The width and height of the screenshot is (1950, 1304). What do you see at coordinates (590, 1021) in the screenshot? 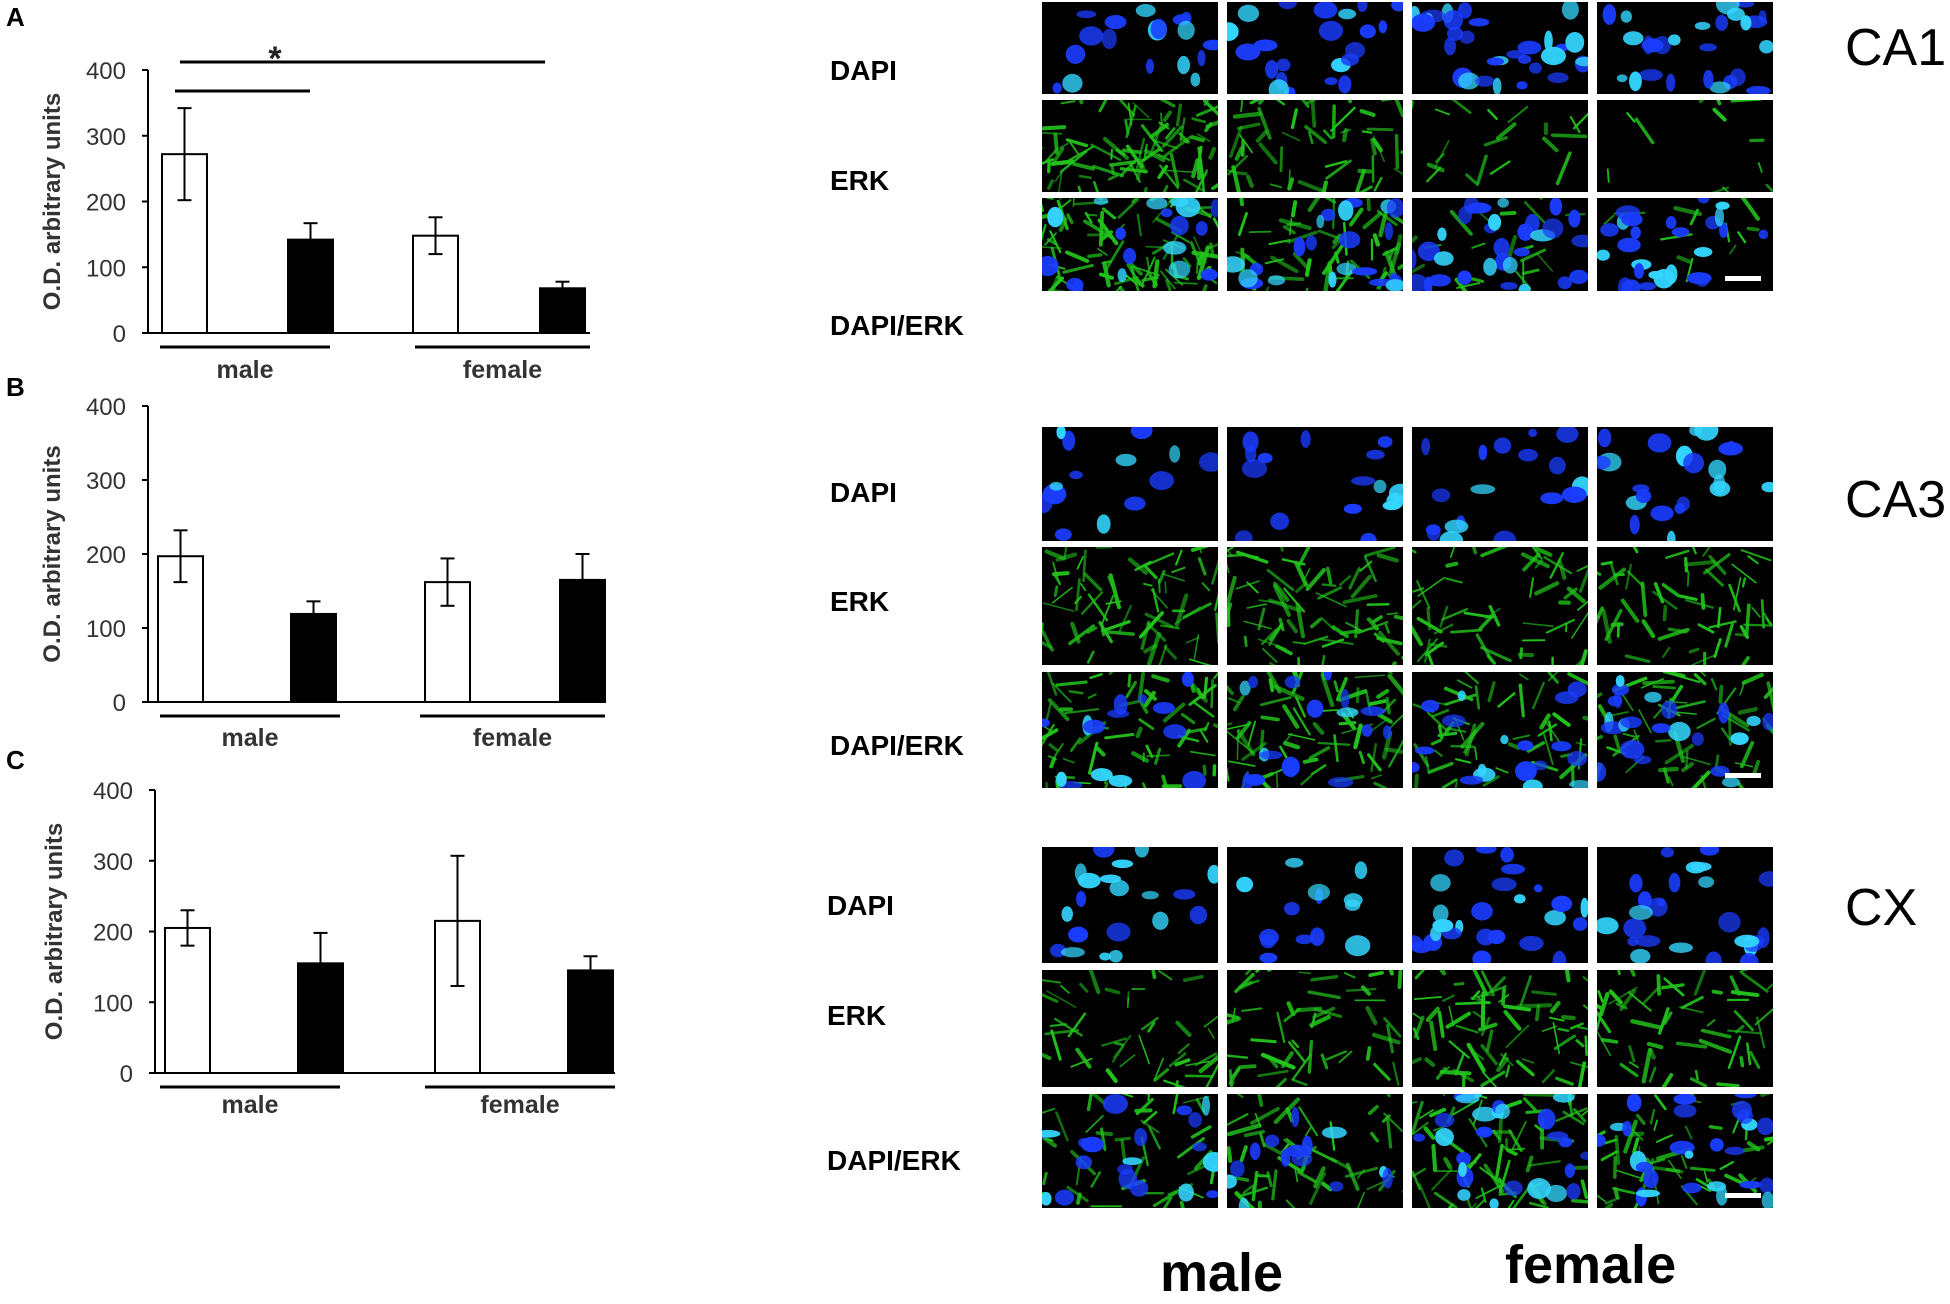
I see `chart-c-bar-female-filled` at bounding box center [590, 1021].